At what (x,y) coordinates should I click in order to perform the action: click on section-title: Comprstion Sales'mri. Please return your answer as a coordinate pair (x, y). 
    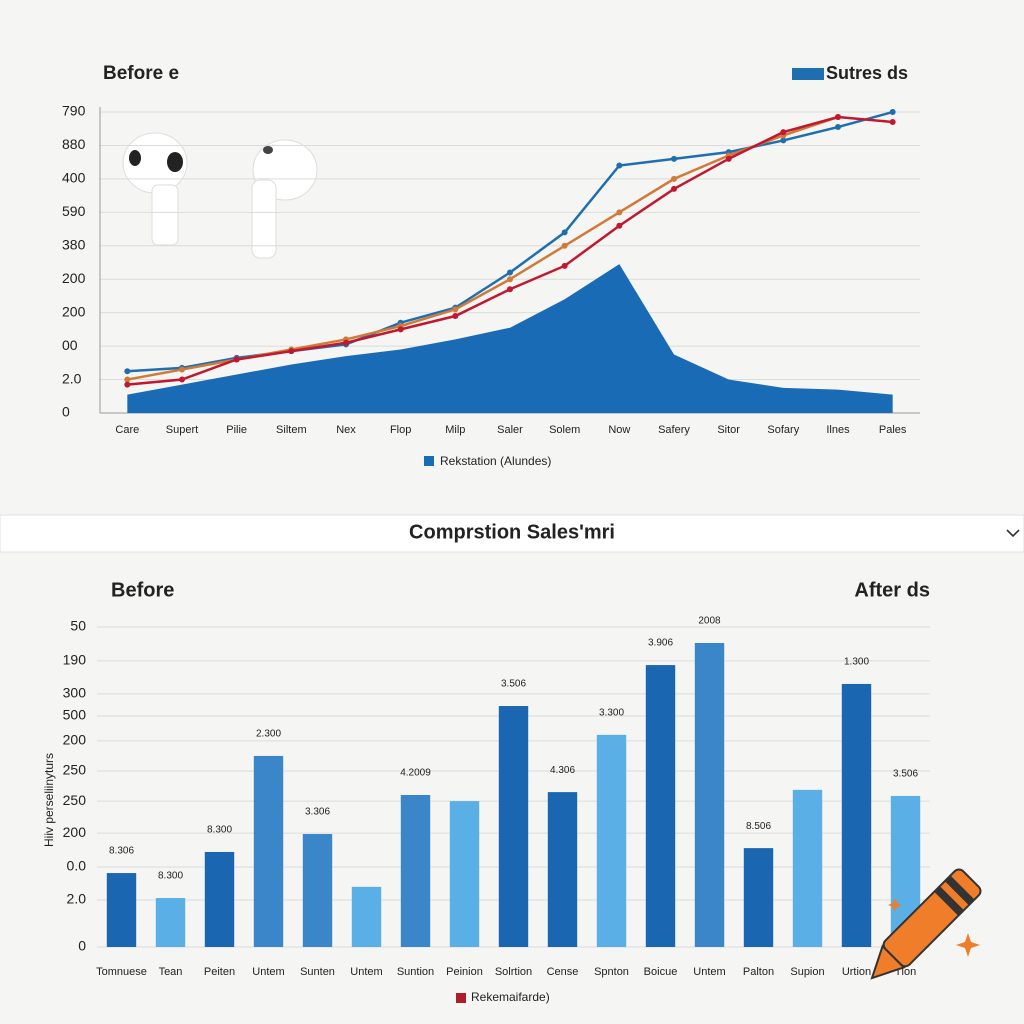
    Looking at the image, I should click on (512, 532).